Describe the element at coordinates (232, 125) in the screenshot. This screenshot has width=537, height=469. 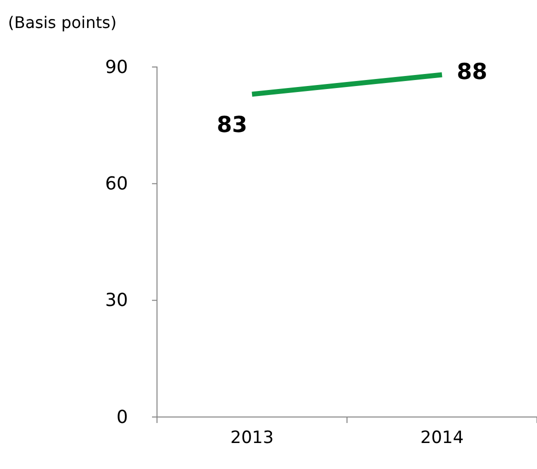
I see `data-label: 83` at that location.